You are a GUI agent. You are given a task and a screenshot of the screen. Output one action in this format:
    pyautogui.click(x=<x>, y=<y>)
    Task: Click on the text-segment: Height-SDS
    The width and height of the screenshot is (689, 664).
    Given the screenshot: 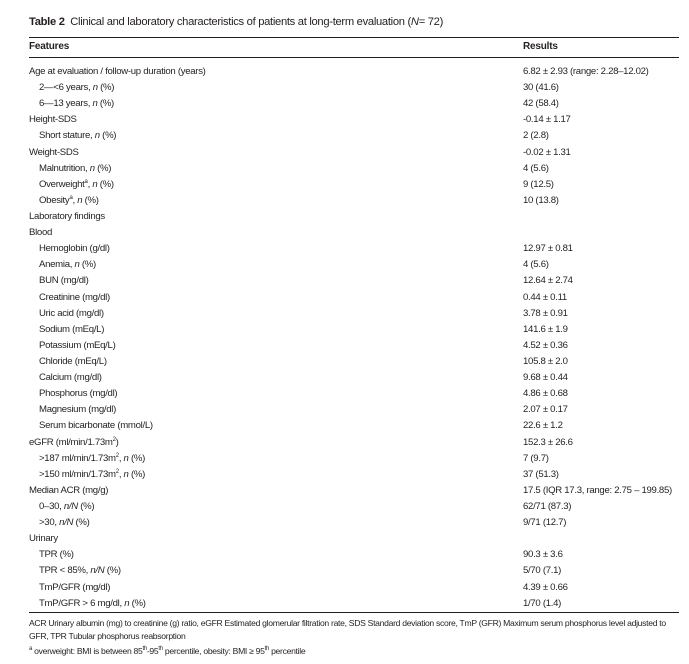 What is the action you would take?
    pyautogui.click(x=53, y=120)
    